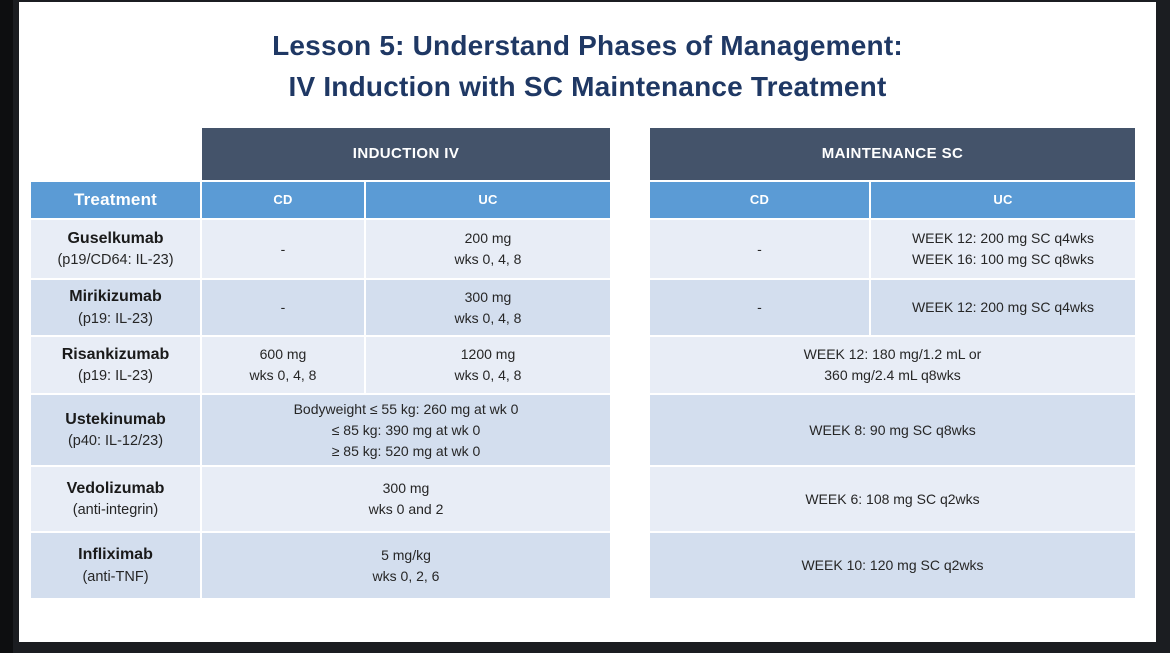 Image resolution: width=1170 pixels, height=653 pixels. Describe the element at coordinates (406, 565) in the screenshot. I see `induction-merged-infliximab: 5 mg/kg wks 0, 2, 6` at that location.